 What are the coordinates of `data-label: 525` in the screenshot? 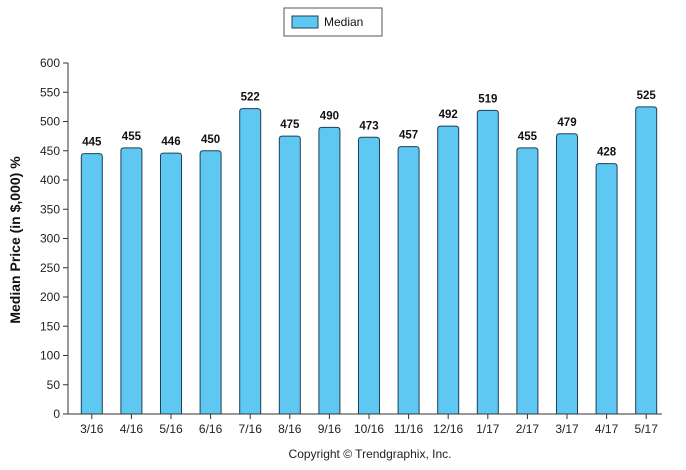 It's located at (647, 96).